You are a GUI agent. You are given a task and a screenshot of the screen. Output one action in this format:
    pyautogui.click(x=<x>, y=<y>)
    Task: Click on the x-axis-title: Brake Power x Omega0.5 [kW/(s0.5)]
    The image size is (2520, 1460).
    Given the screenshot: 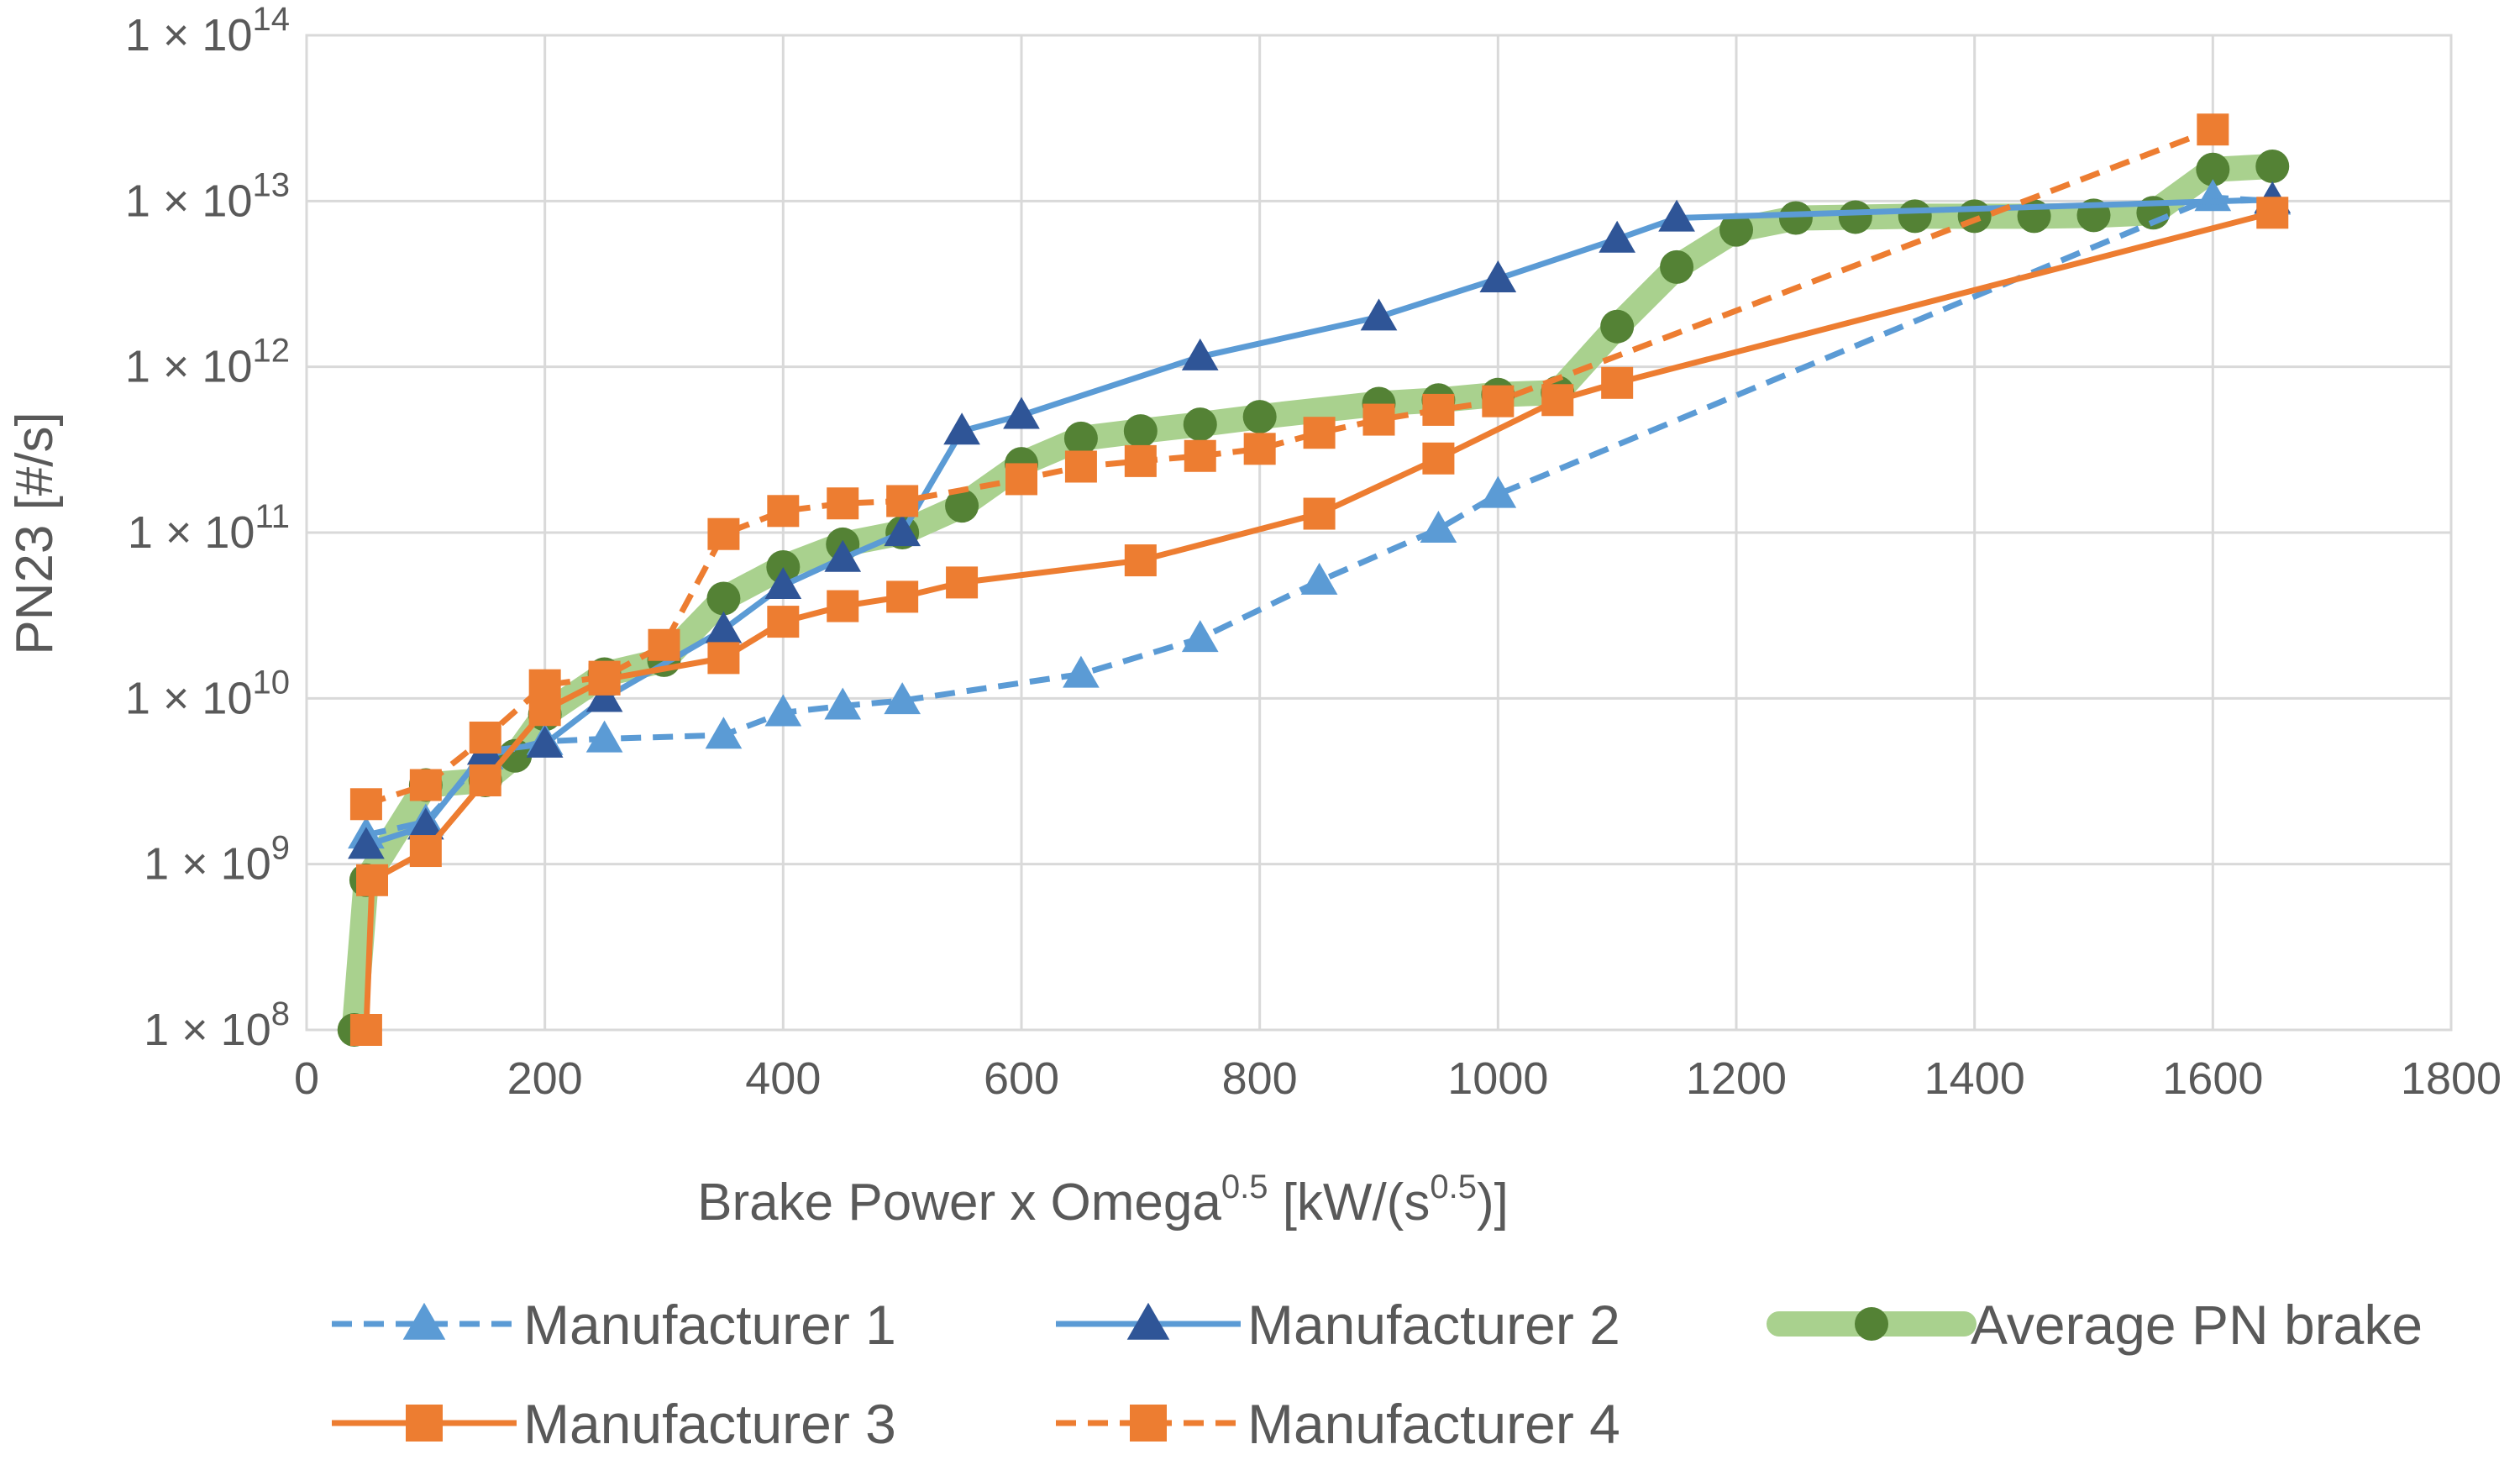 What is the action you would take?
    pyautogui.click(x=1103, y=1200)
    